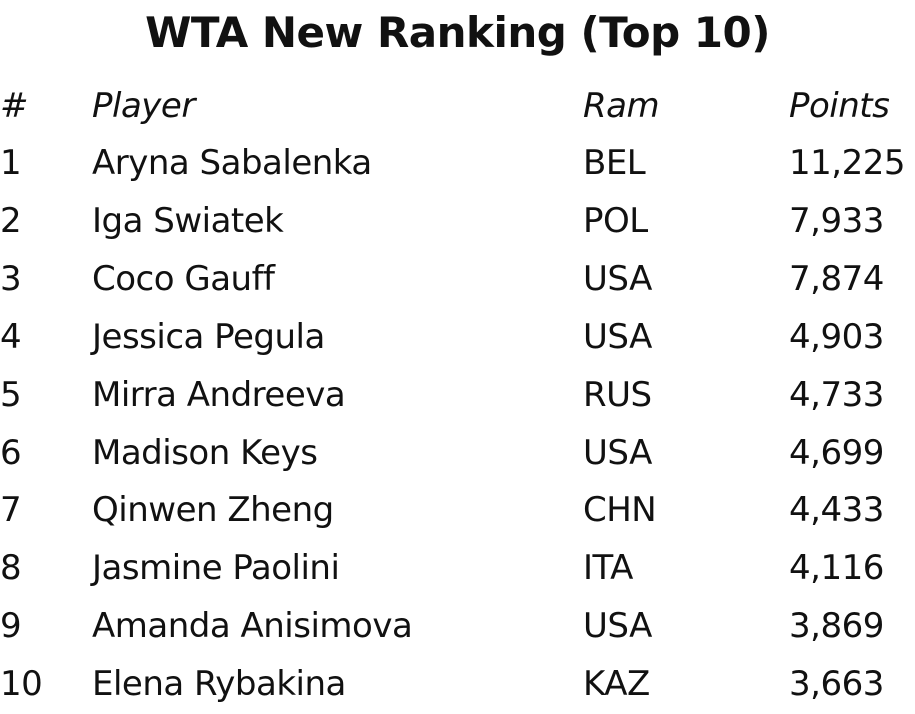 Image resolution: width=915 pixels, height=714 pixels. I want to click on player-cell: Iga Swiatek, so click(188, 220).